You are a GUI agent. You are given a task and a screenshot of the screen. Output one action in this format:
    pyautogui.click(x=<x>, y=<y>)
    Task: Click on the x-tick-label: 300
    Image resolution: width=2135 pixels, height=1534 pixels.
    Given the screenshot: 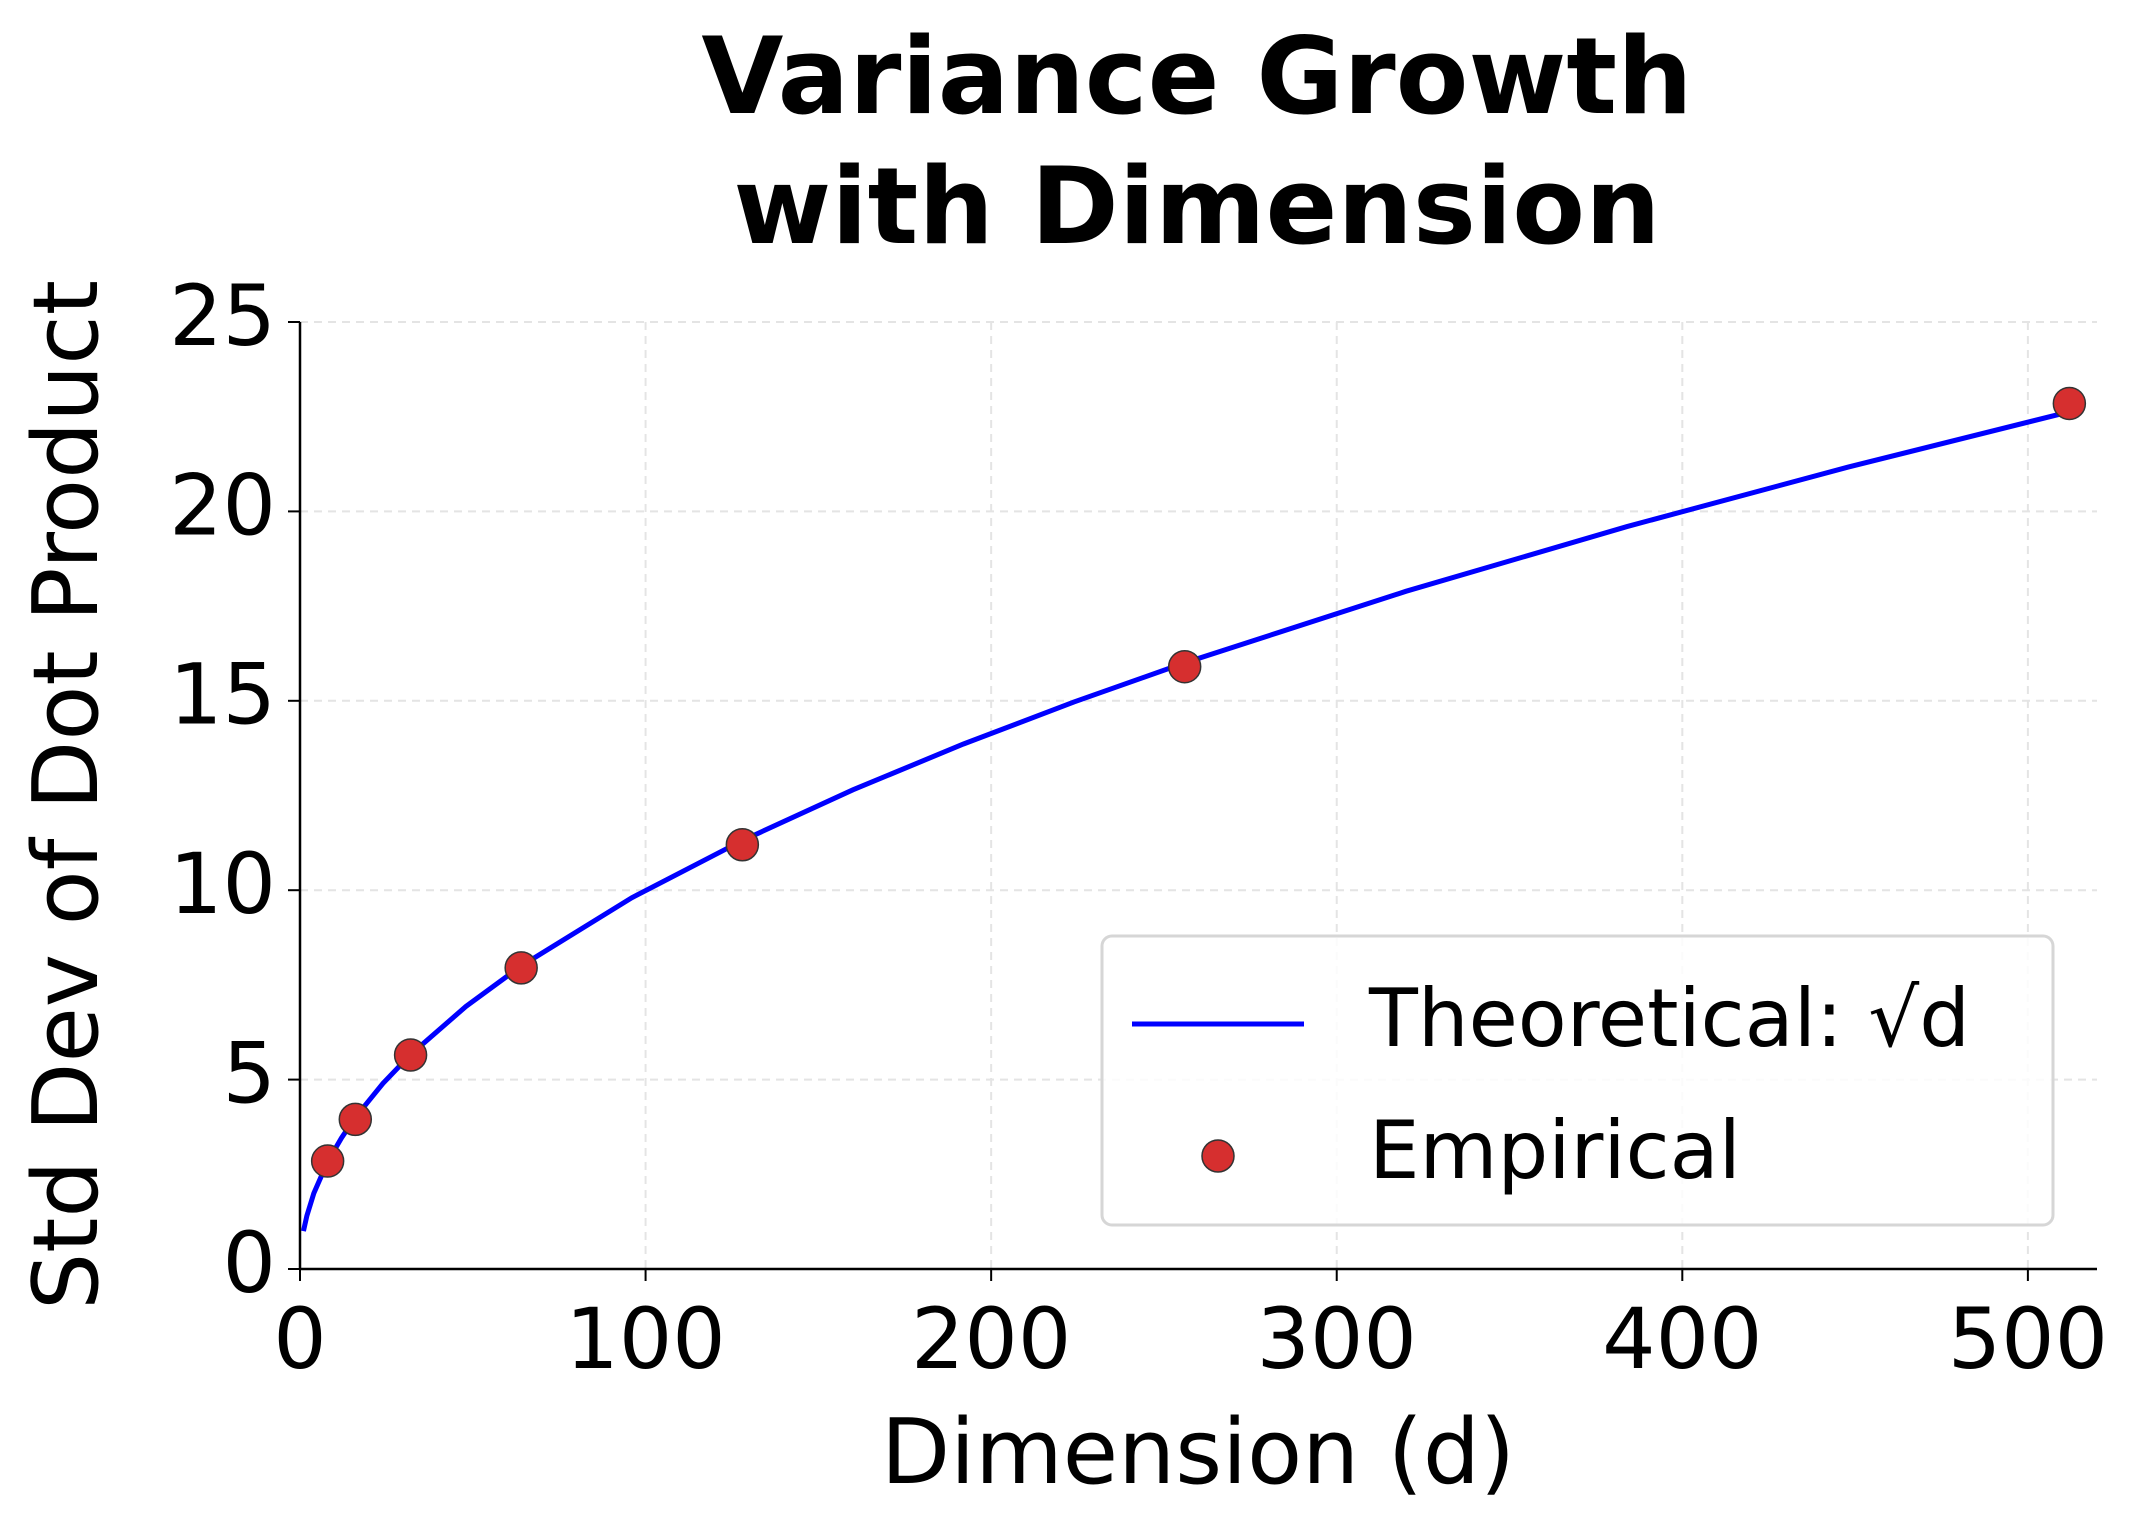 What is the action you would take?
    pyautogui.click(x=1337, y=1339)
    